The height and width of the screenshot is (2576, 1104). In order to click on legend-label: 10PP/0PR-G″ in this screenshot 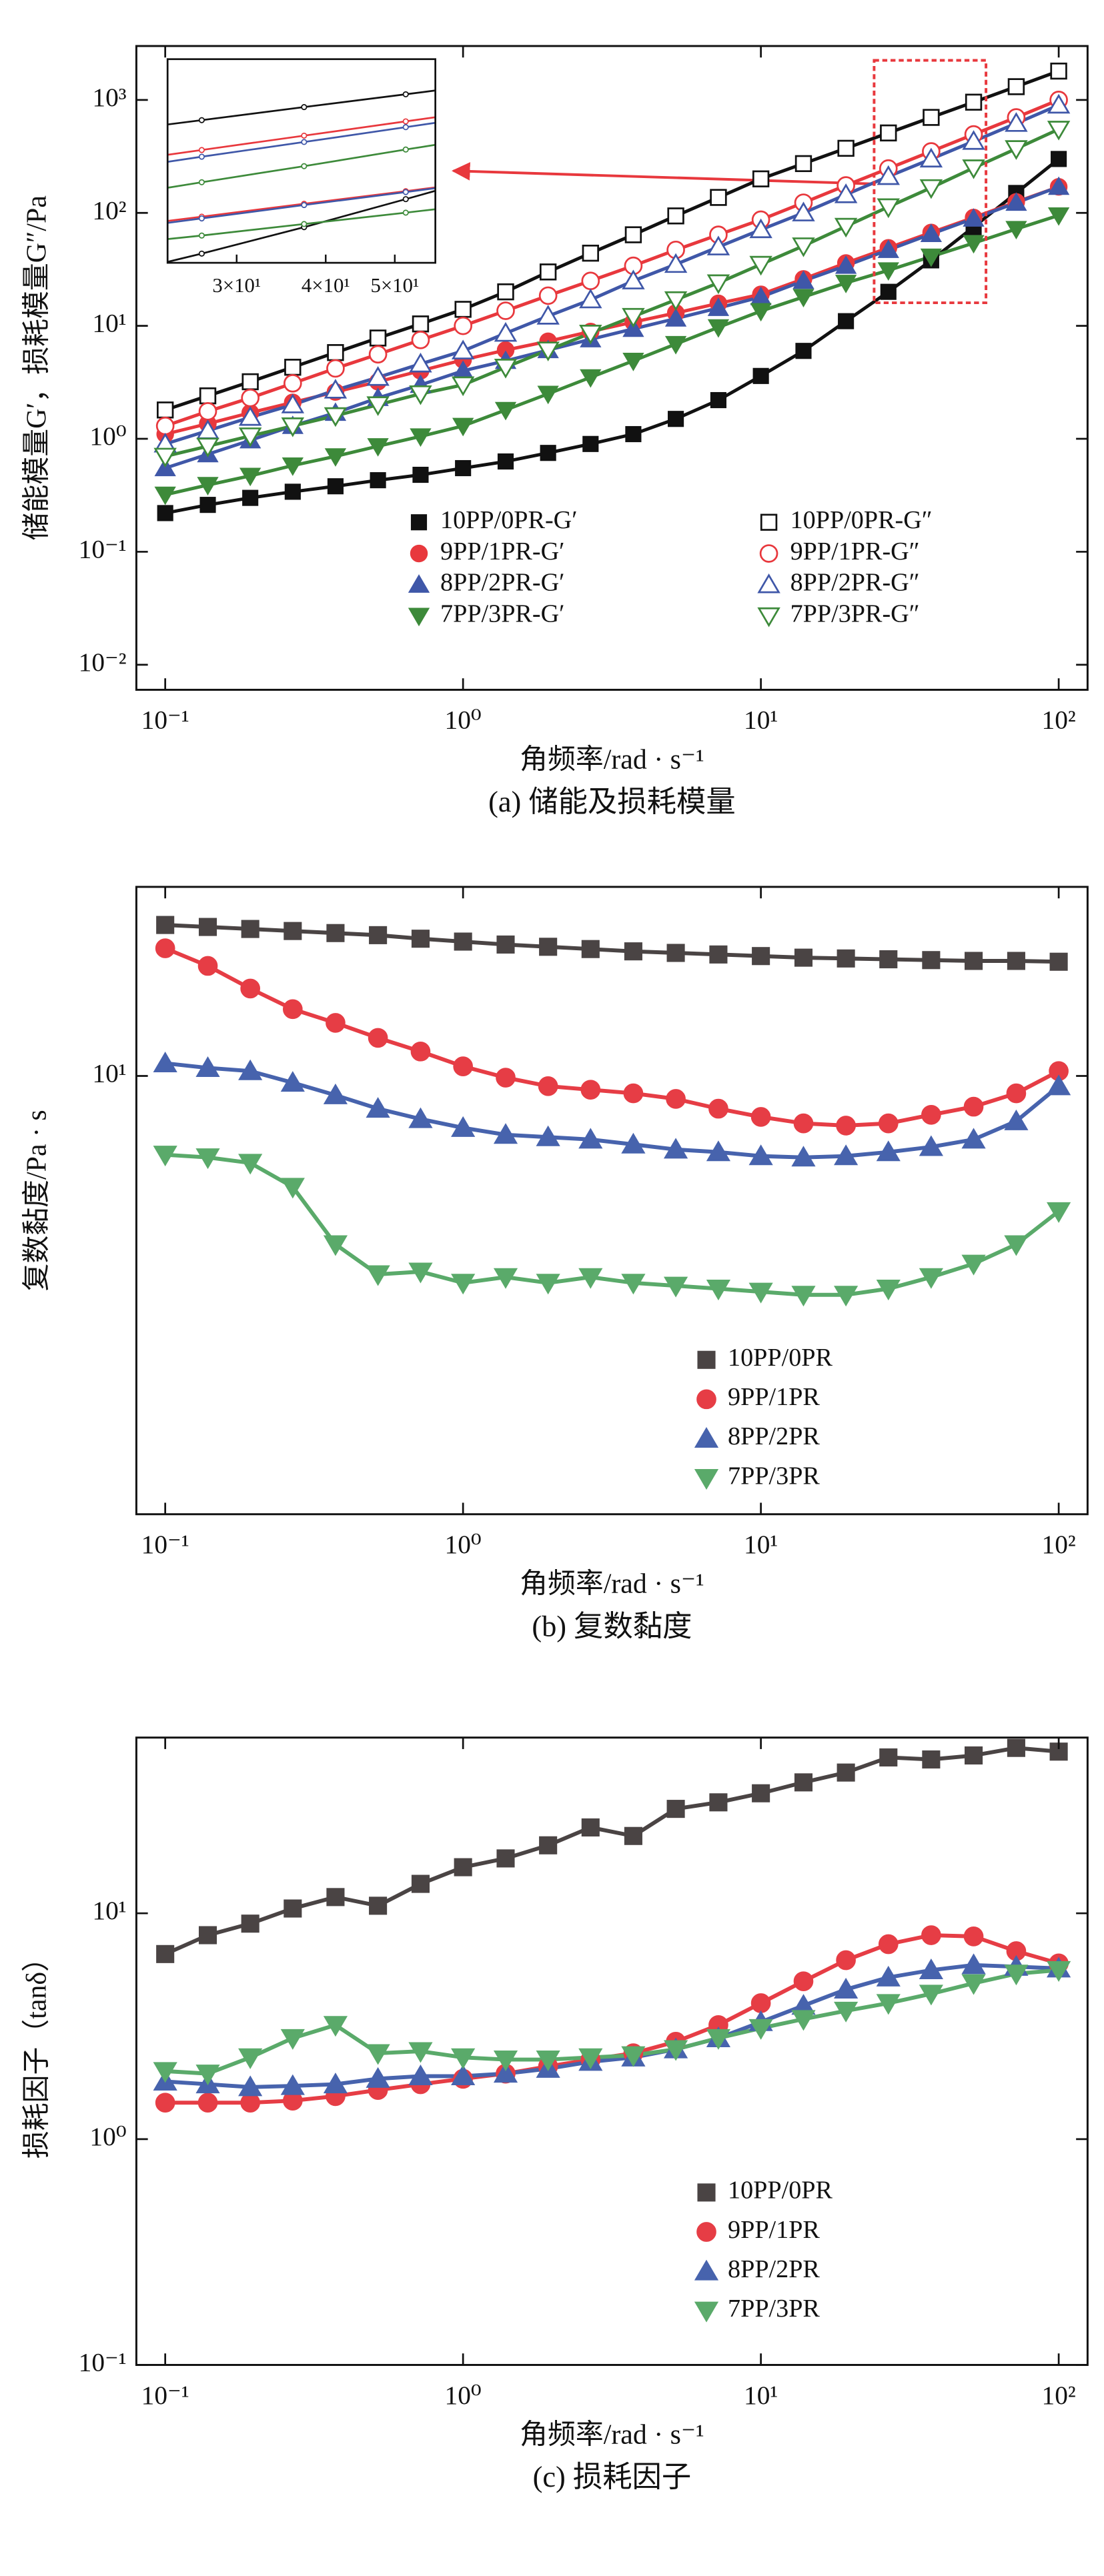, I will do `click(862, 520)`.